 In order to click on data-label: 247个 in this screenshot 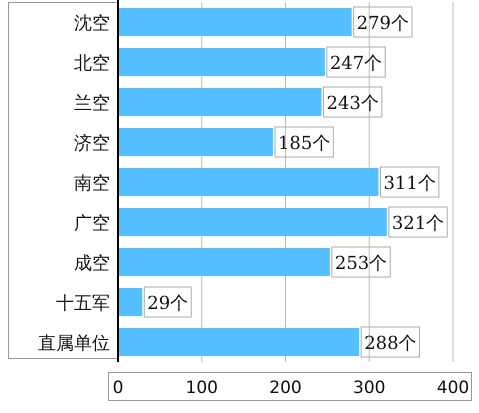, I will do `click(356, 63)`.